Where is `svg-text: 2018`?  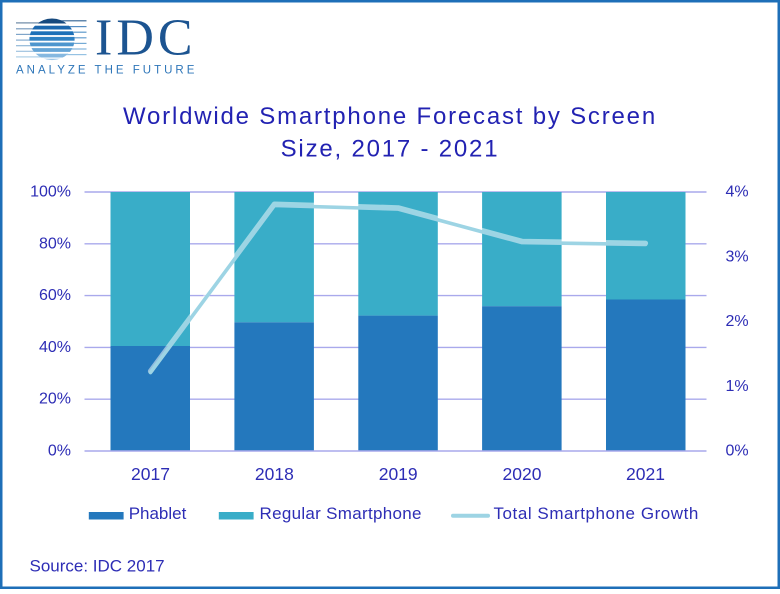 svg-text: 2018 is located at coordinates (274, 474).